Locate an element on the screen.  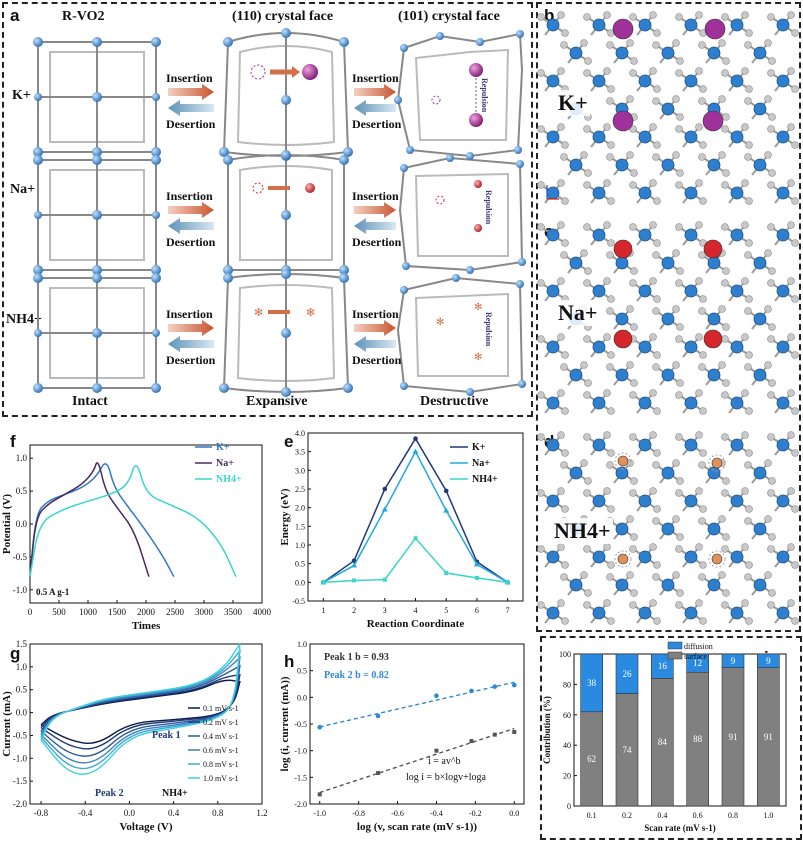
f-xtick-label: 3000 is located at coordinates (204, 612).